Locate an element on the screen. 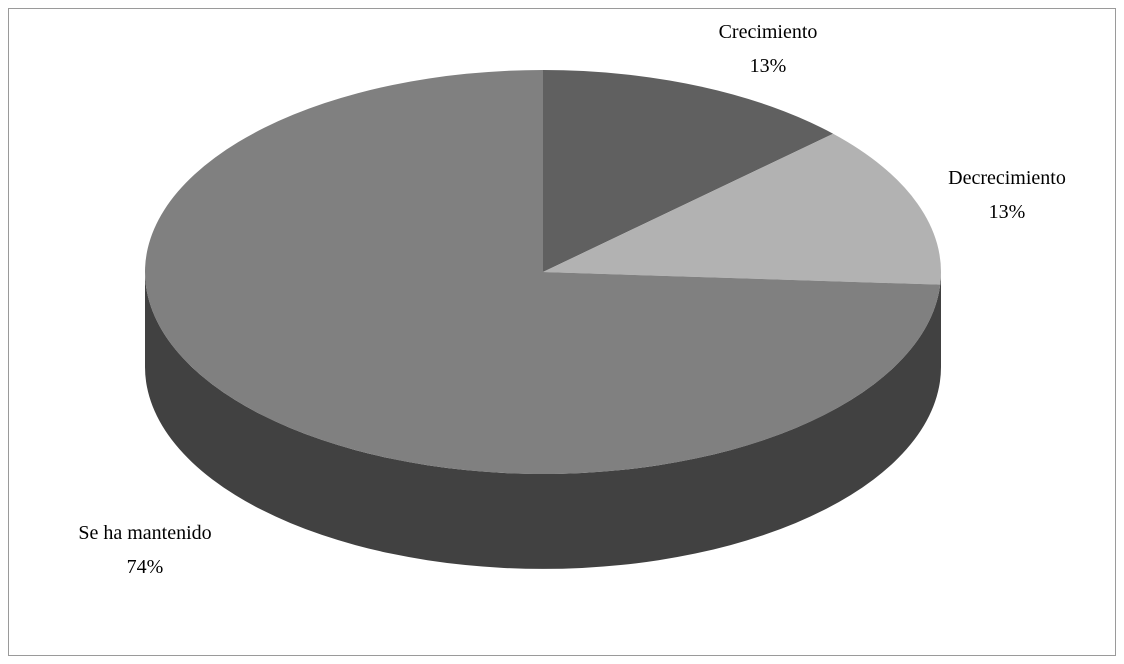  slice-decrecimiento is located at coordinates (742, 209).